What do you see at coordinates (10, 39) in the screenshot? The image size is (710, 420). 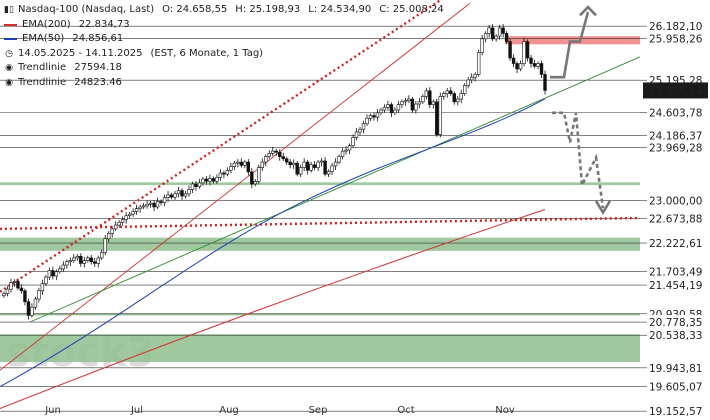 I see `ema50-swatch` at bounding box center [10, 39].